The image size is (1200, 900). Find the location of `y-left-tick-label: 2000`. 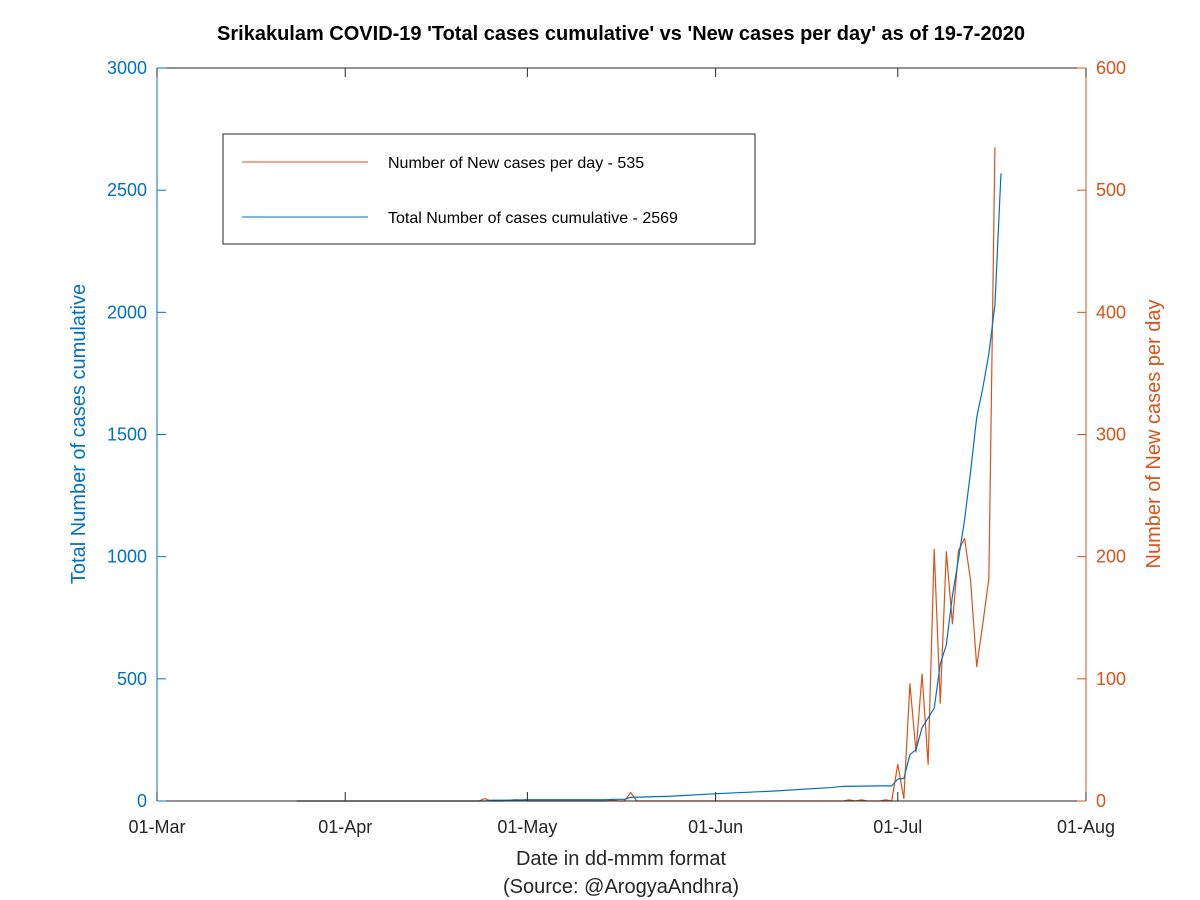

y-left-tick-label: 2000 is located at coordinates (127, 312).